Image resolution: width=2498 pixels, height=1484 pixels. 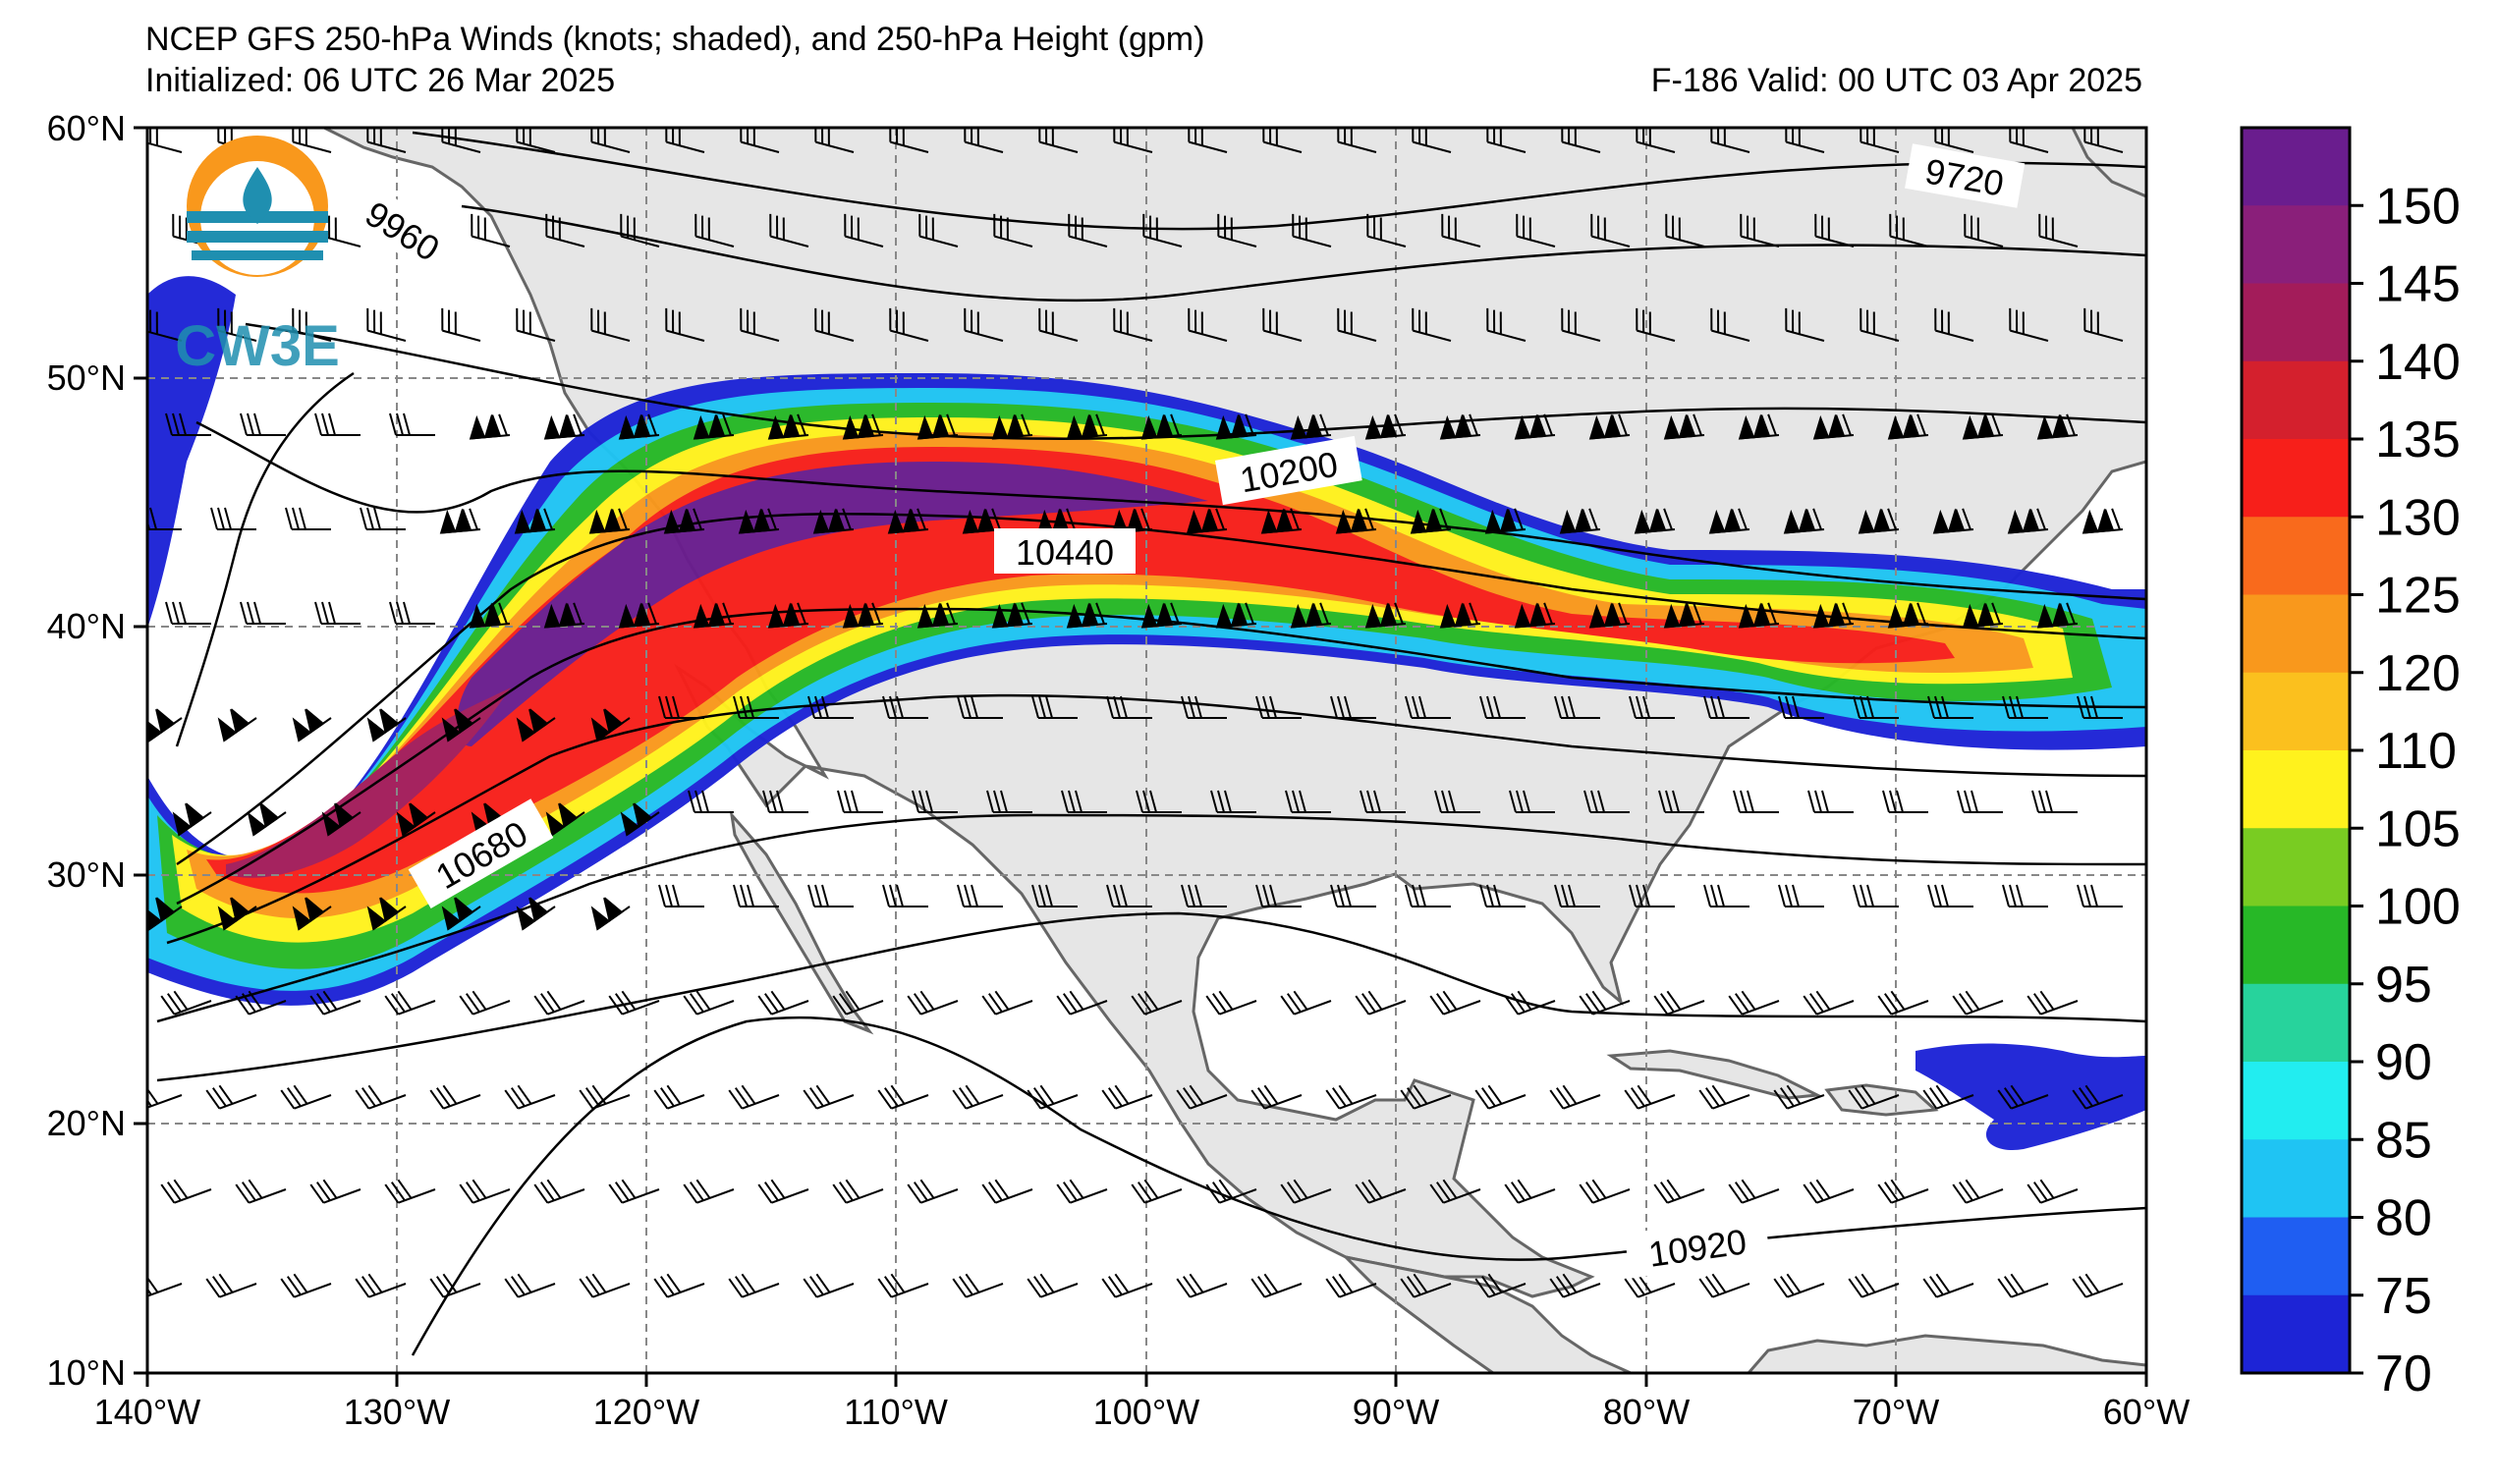 What do you see at coordinates (2403, 1296) in the screenshot?
I see `colorbar-label: 75` at bounding box center [2403, 1296].